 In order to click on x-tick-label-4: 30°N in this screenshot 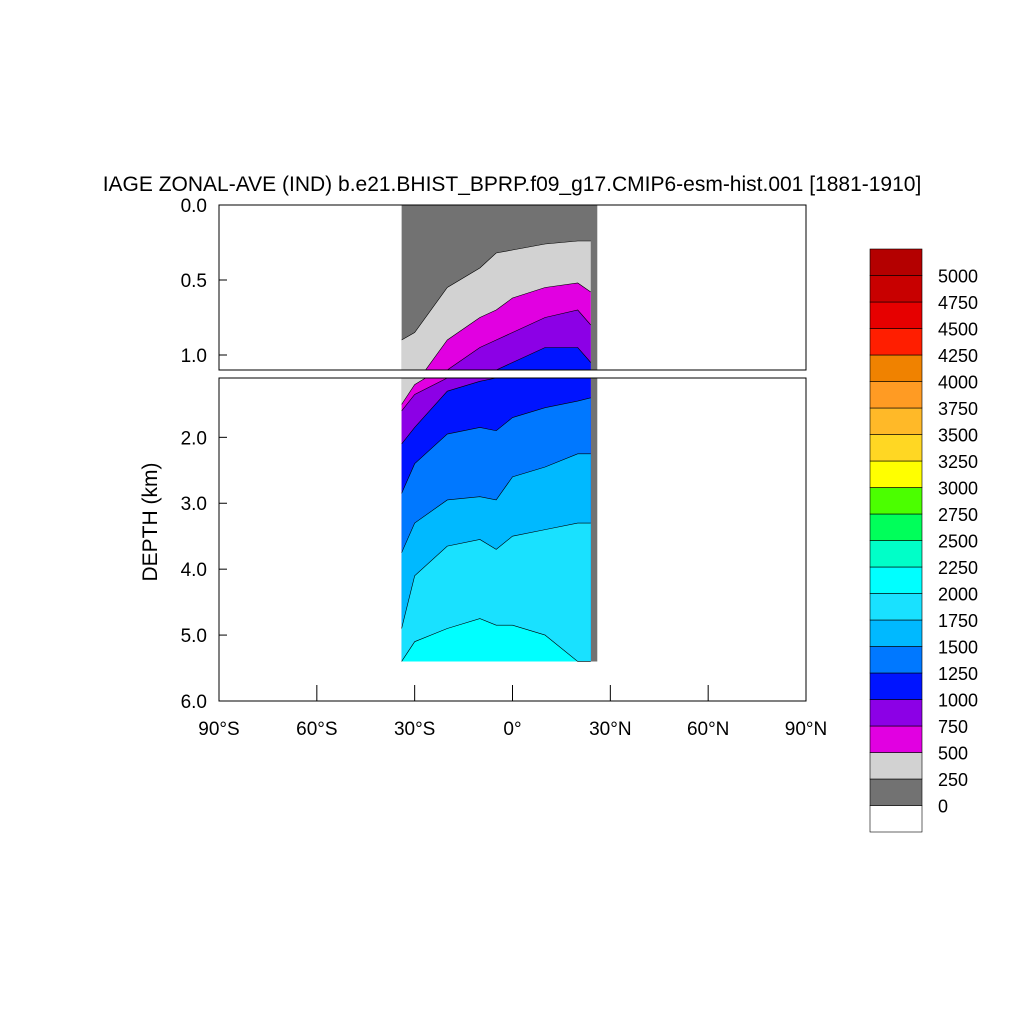, I will do `click(610, 729)`.